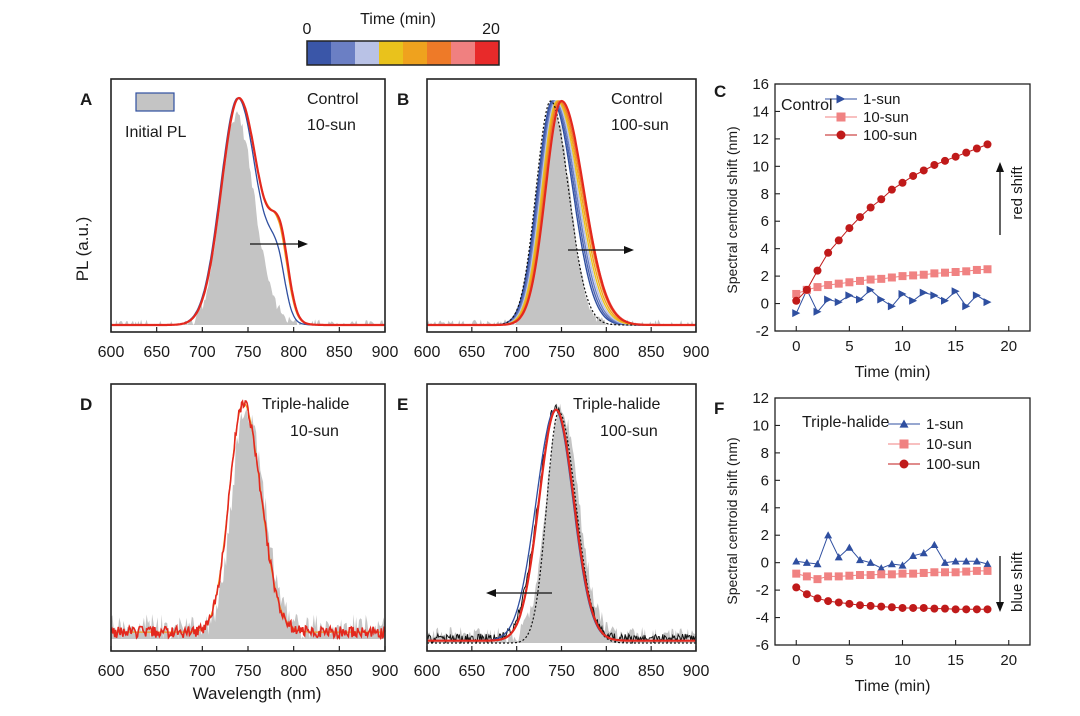 Image resolution: width=1080 pixels, height=716 pixels. I want to click on panel-b-material: Control, so click(637, 99).